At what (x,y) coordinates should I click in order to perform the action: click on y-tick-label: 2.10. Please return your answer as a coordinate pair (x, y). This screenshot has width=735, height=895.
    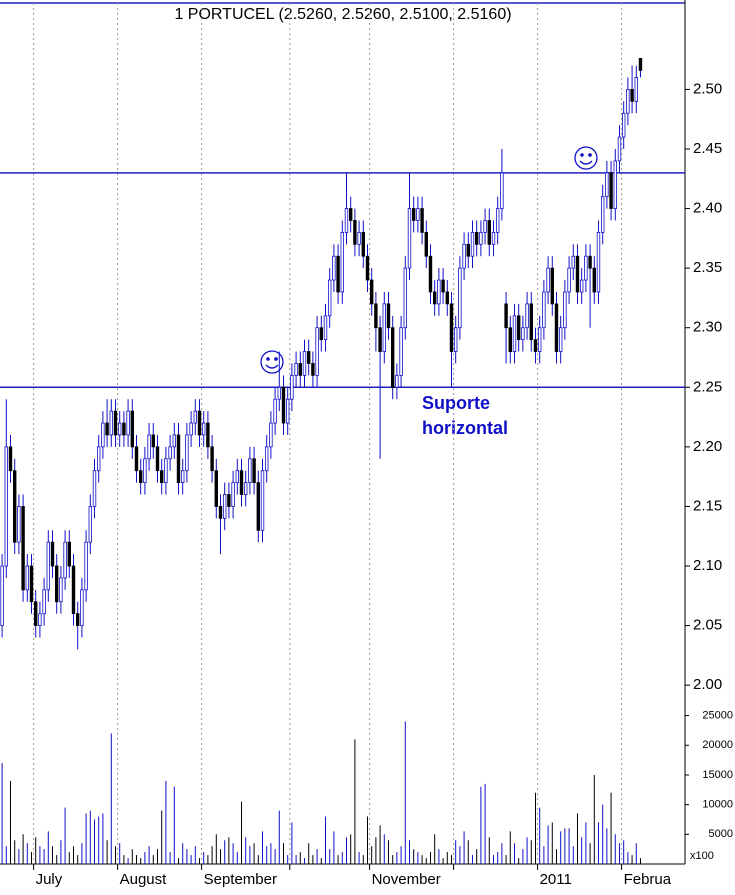
    Looking at the image, I should click on (707, 565).